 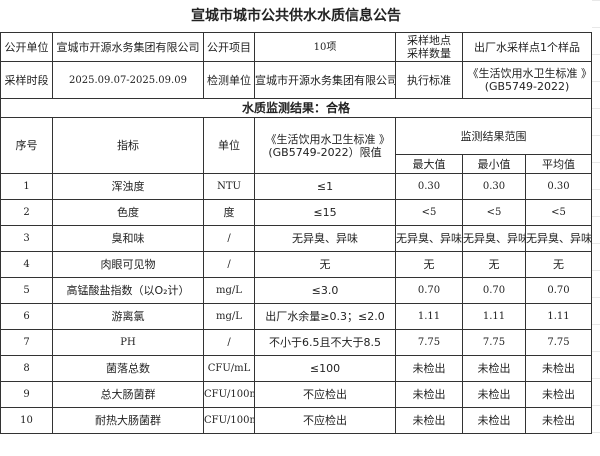 What do you see at coordinates (128, 212) in the screenshot?
I see `row-item: 色度` at bounding box center [128, 212].